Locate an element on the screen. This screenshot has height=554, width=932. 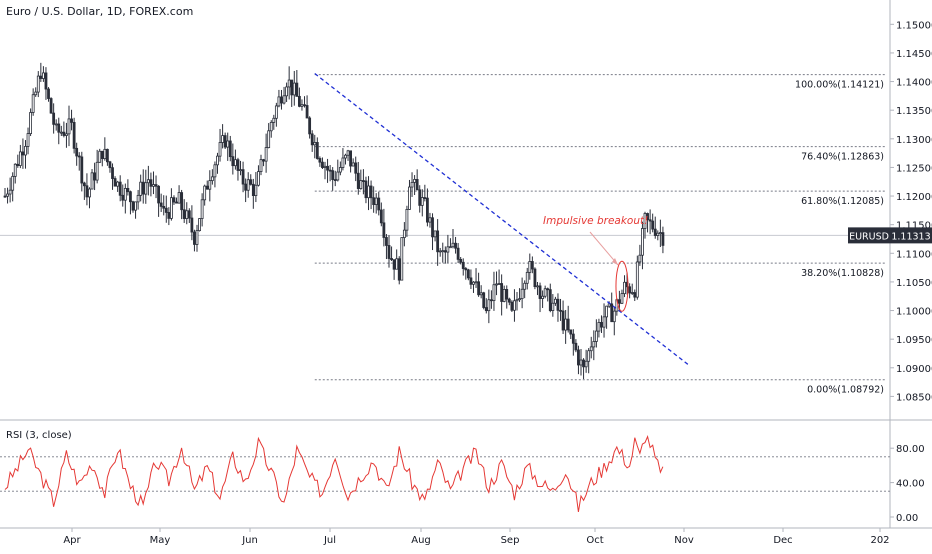
symbol-label: EURUSD is located at coordinates (869, 236).